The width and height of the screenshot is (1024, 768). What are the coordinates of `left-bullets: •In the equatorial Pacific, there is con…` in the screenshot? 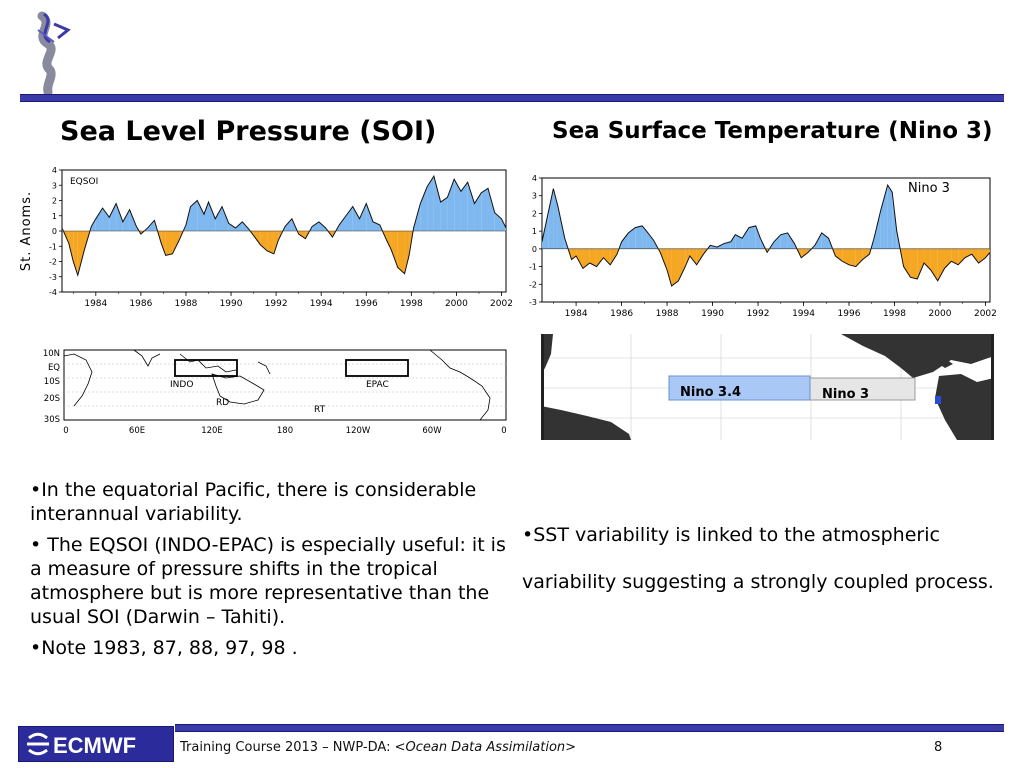 It's located at (269, 572).